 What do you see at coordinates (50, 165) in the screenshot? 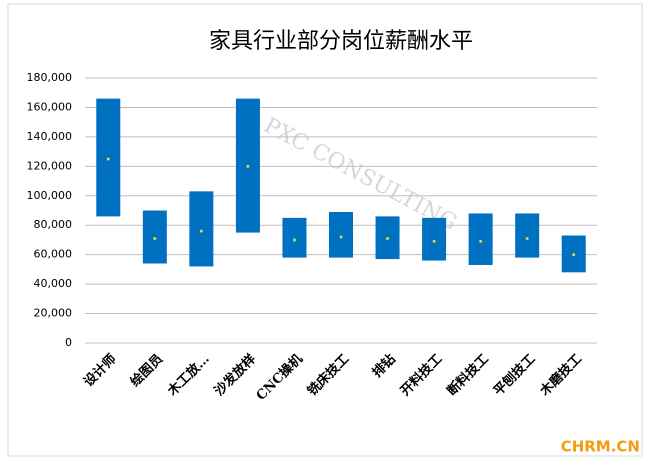
I see `y-tick-label: 120,000` at bounding box center [50, 165].